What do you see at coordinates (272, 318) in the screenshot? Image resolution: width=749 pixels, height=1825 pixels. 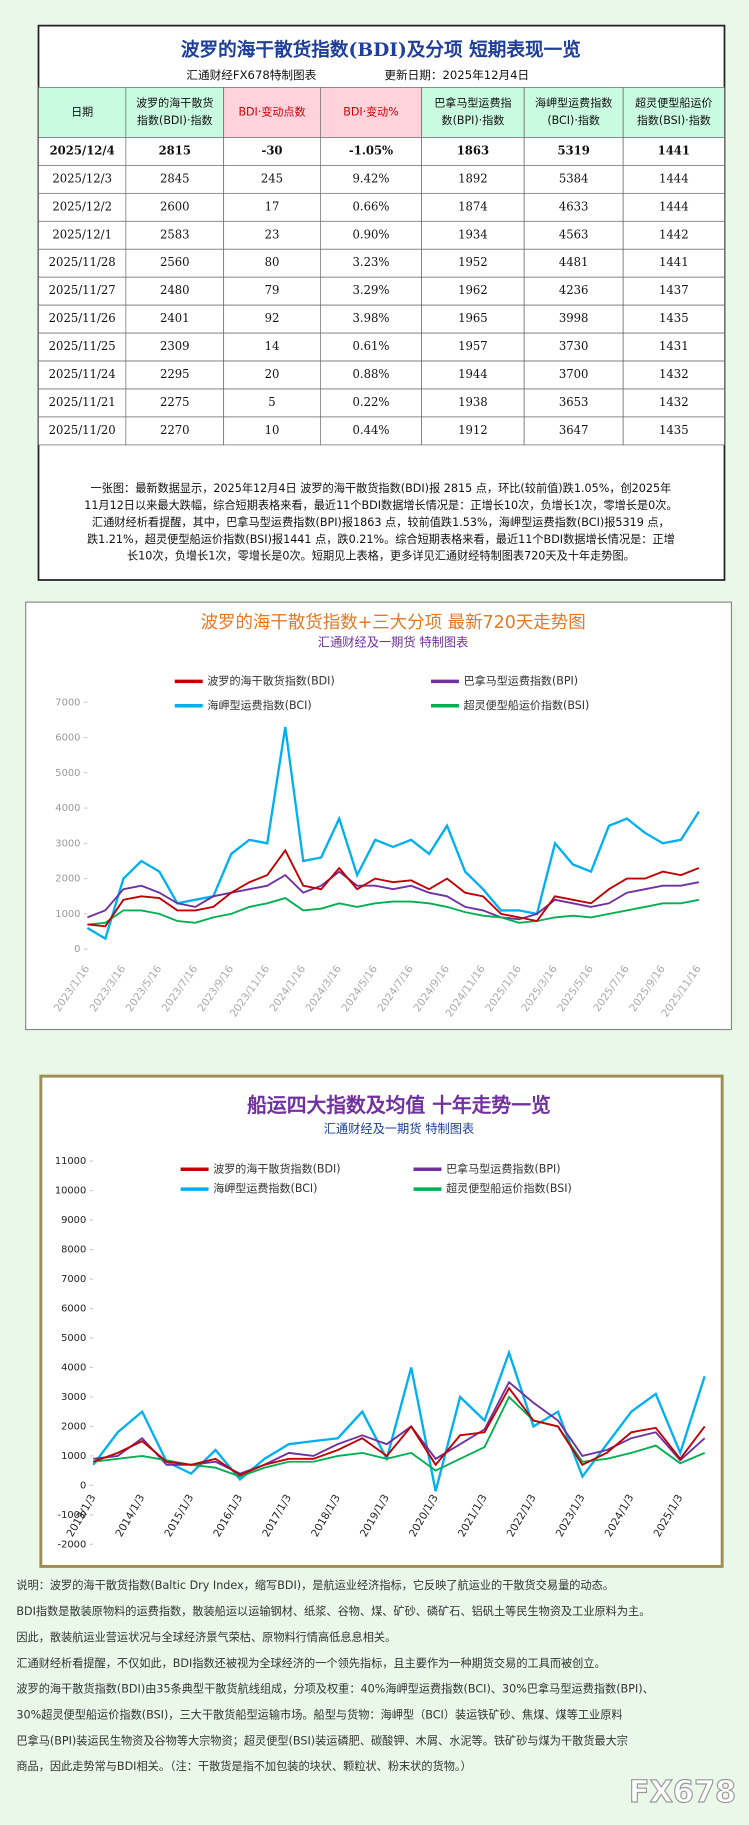 I see `cell-text: 92` at bounding box center [272, 318].